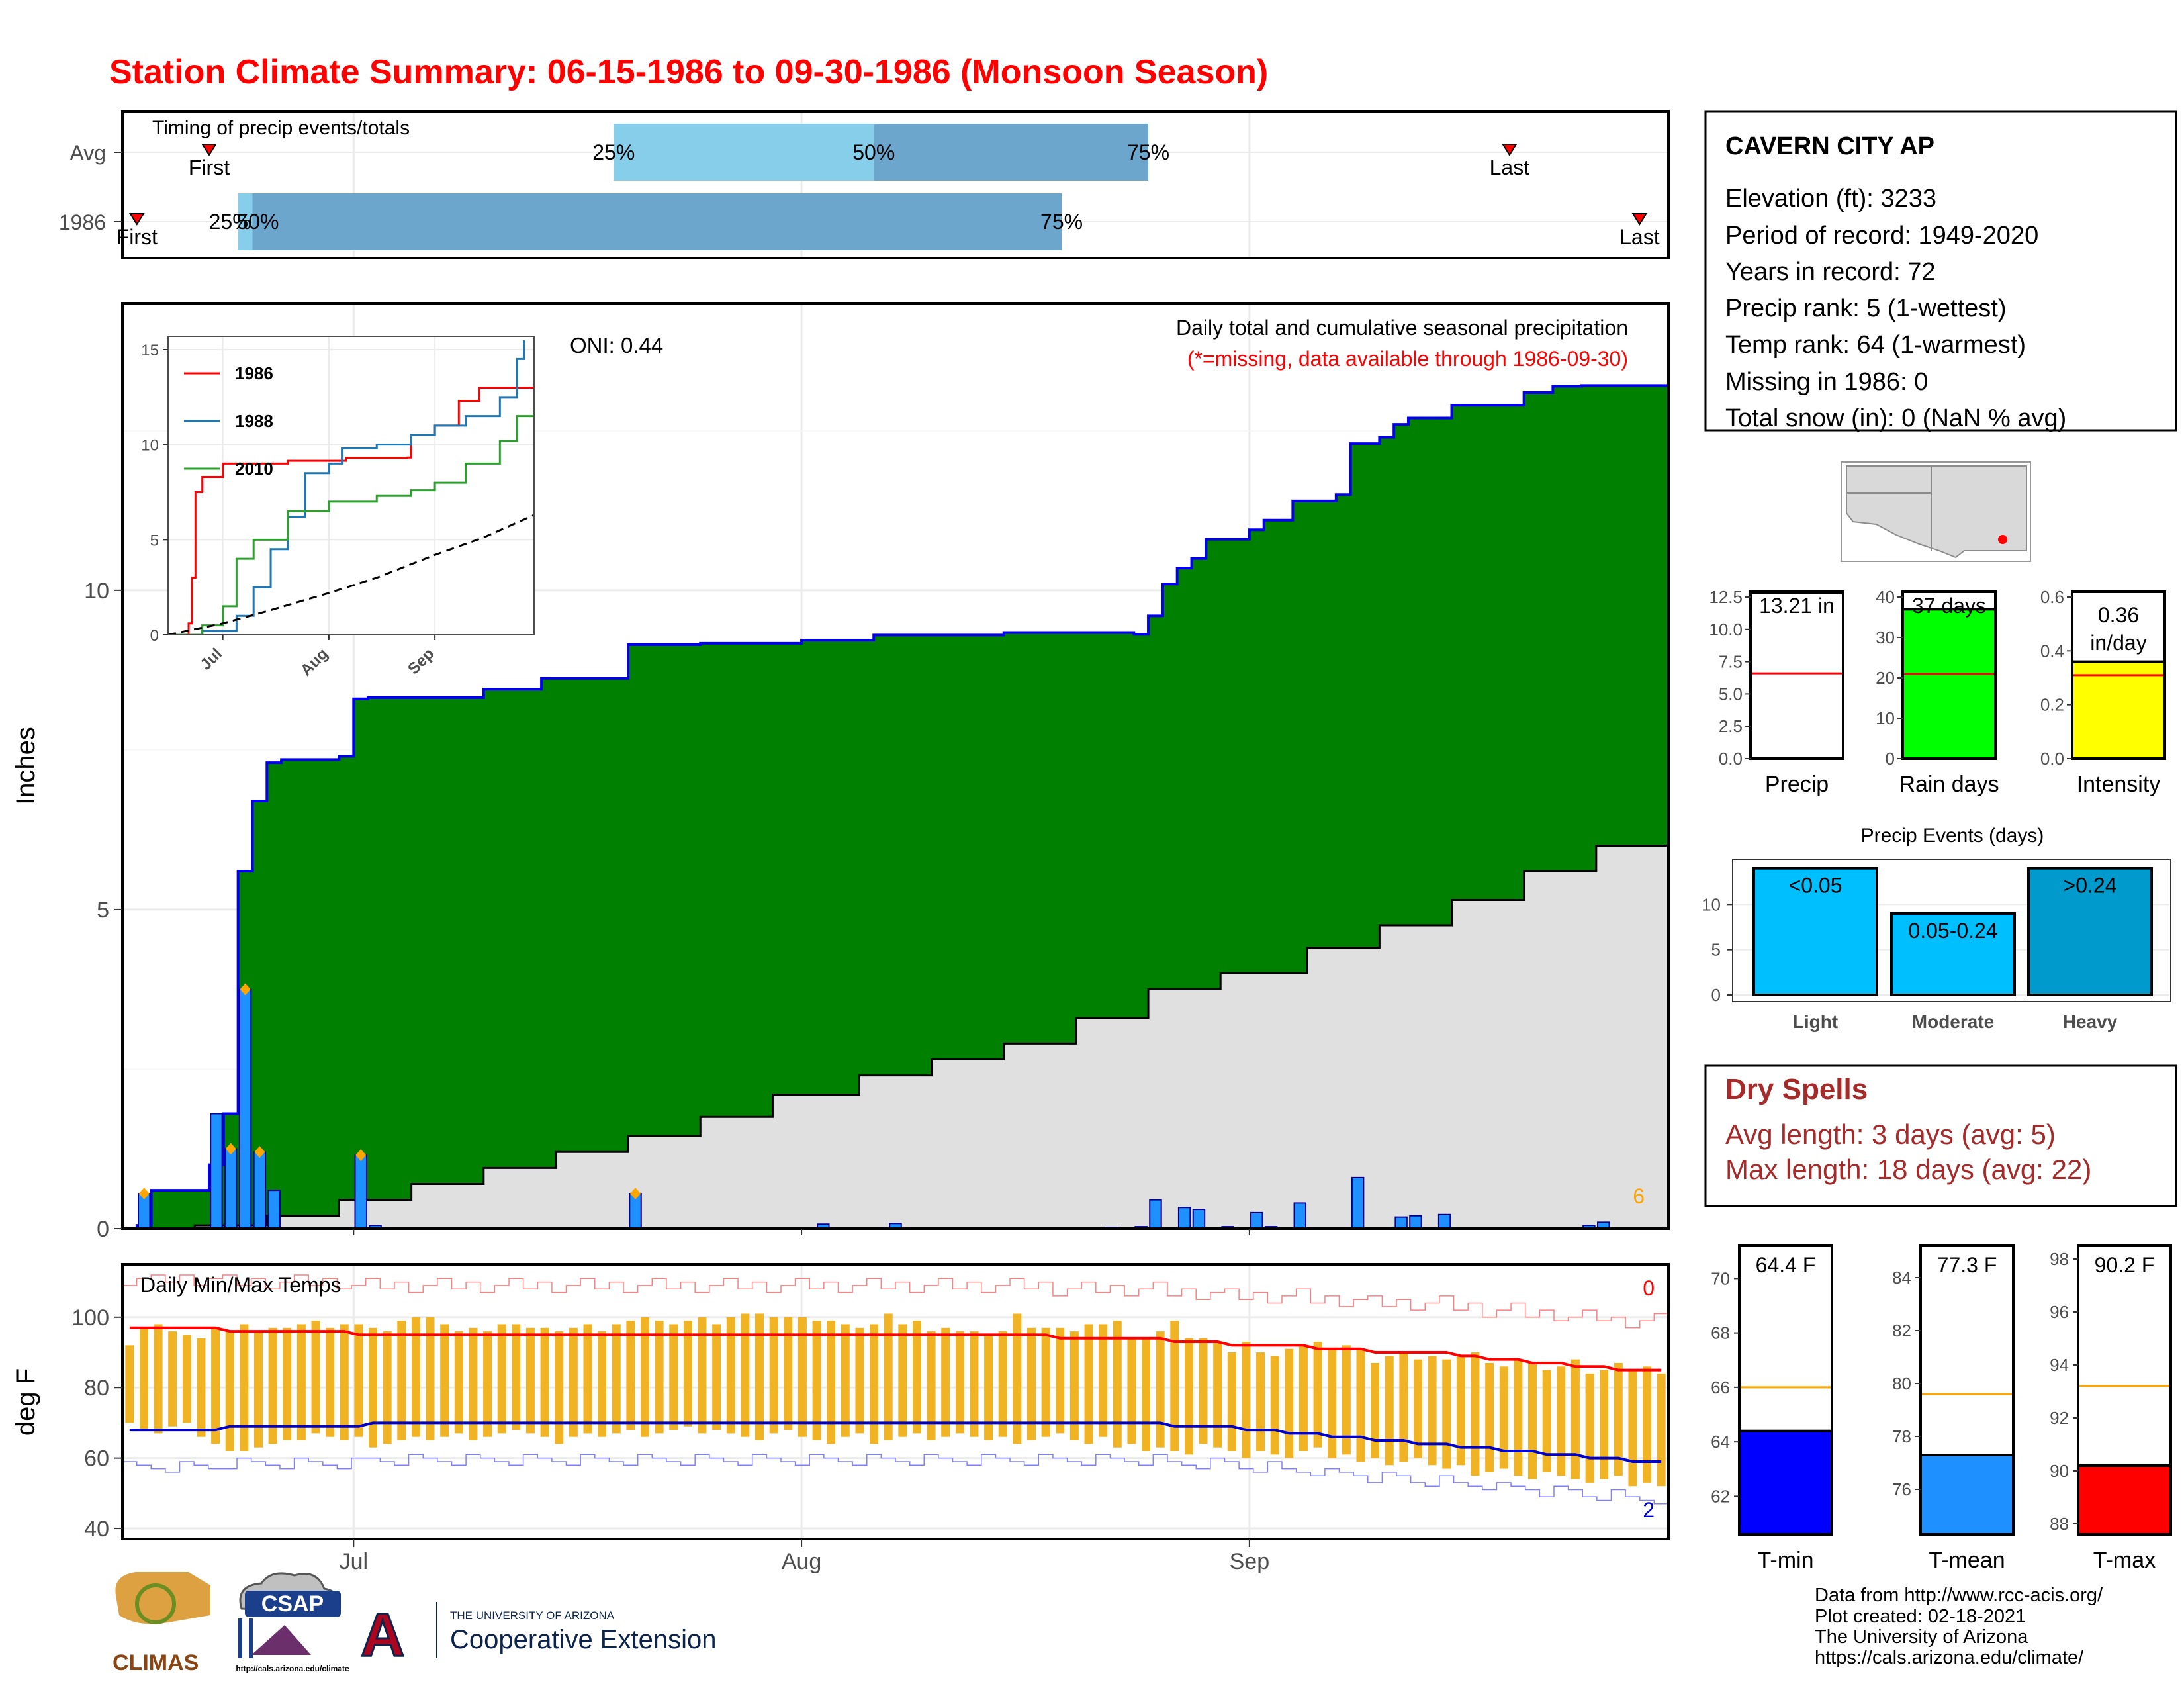 This screenshot has width=2184, height=1688. I want to click on climas-logo-shape, so click(162, 1598).